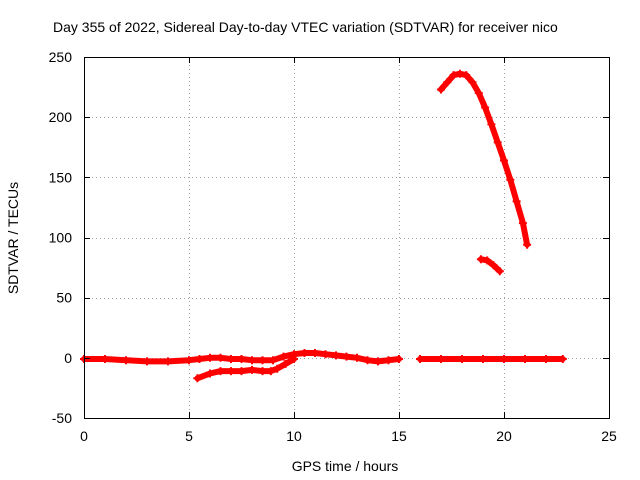 This screenshot has width=640, height=480. I want to click on y-axis-label: SDTVAR / TECUs, so click(13, 238).